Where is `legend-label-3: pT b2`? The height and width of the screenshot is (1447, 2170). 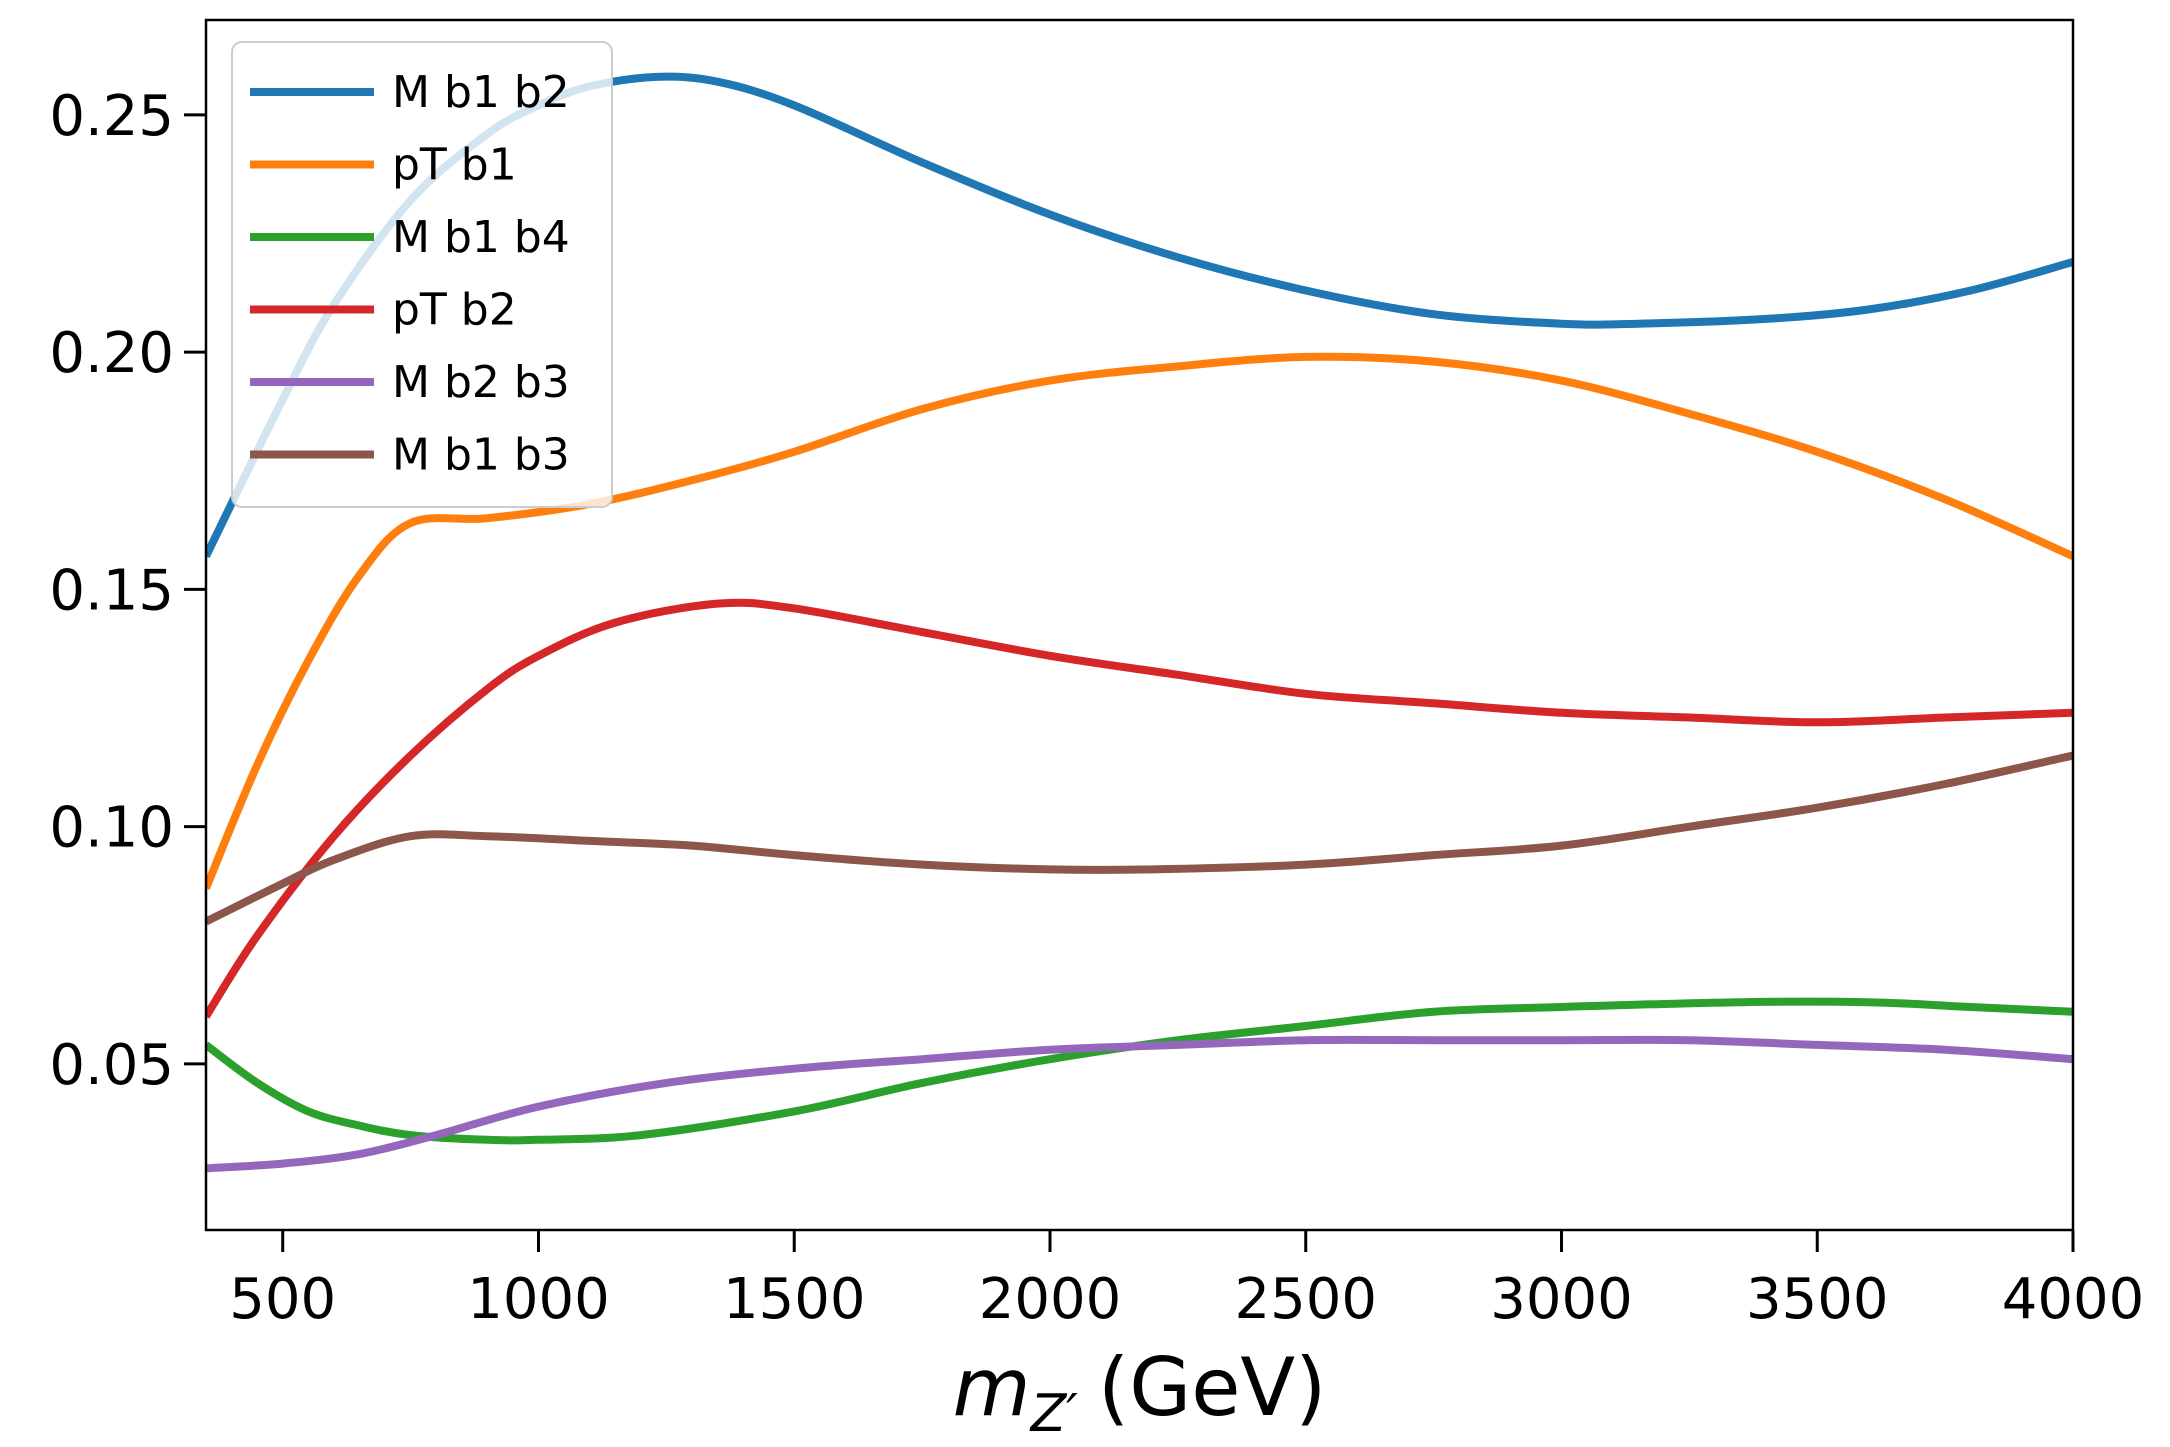
legend-label-3: pT b2 is located at coordinates (454, 310).